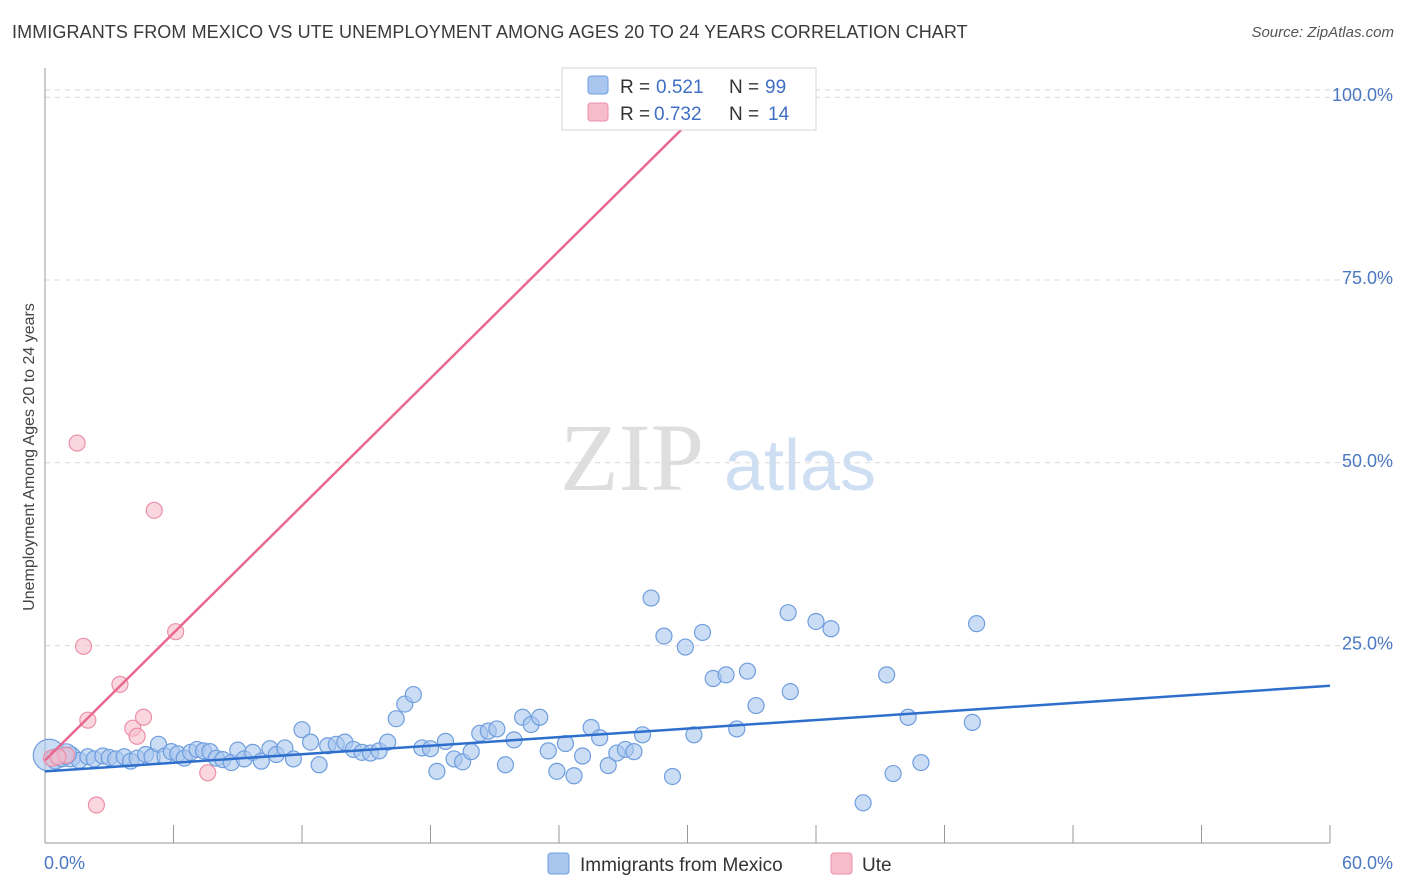 This screenshot has height=892, width=1406. What do you see at coordinates (744, 87) in the screenshot?
I see `legend-n-label-1: N =` at bounding box center [744, 87].